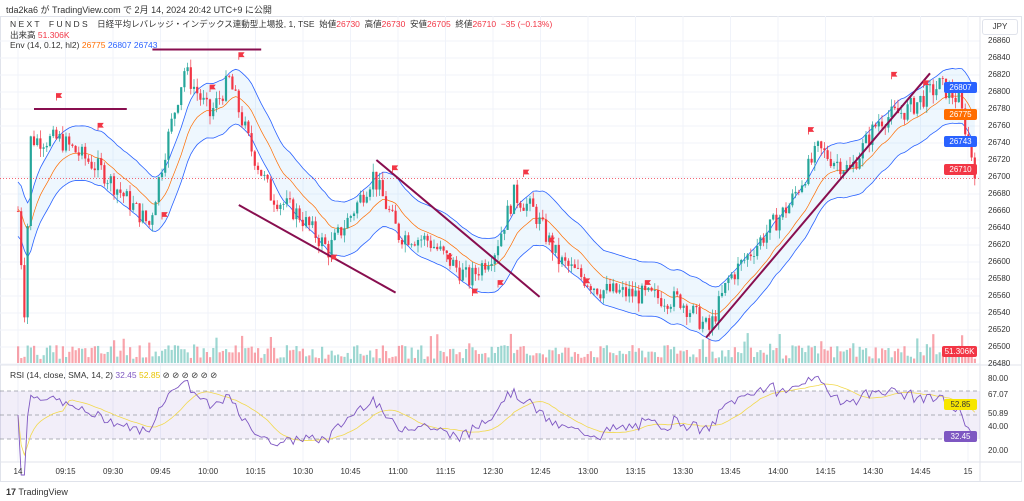 The height and width of the screenshot is (501, 1024). Describe the element at coordinates (37, 492) in the screenshot. I see `tradingview-logo: 17 TradingView` at that location.